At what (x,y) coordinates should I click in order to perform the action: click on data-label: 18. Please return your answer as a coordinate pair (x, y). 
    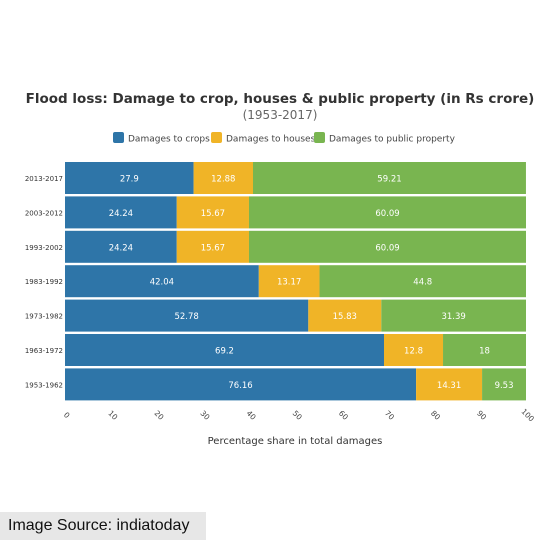
    Looking at the image, I should click on (484, 352).